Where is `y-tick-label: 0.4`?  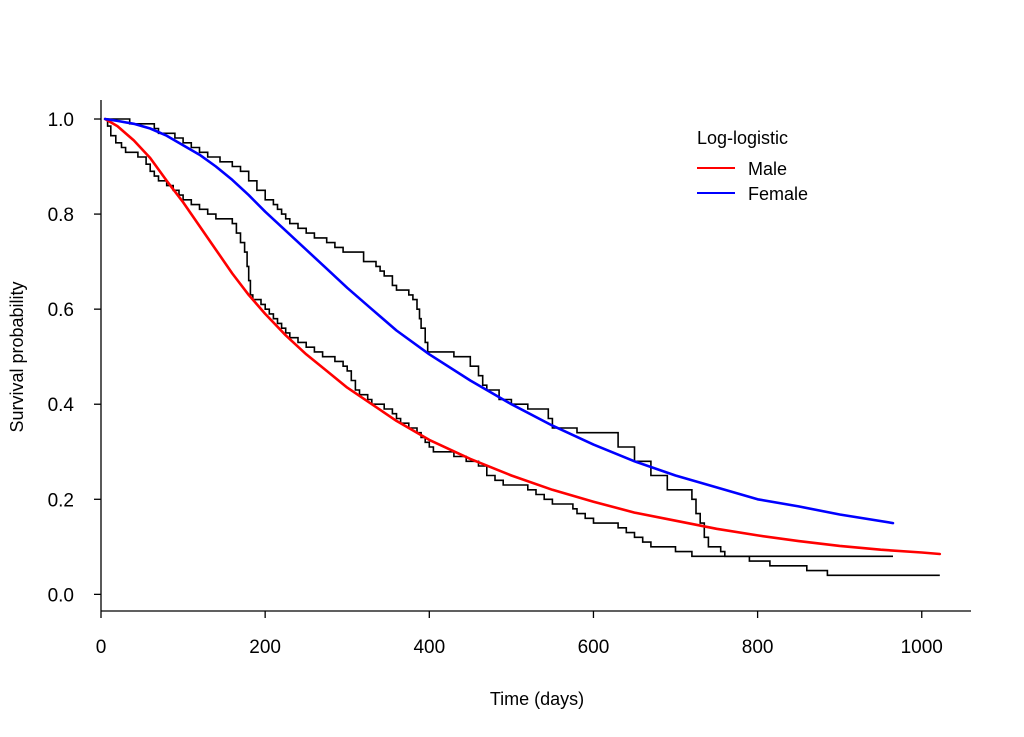 y-tick-label: 0.4 is located at coordinates (61, 405).